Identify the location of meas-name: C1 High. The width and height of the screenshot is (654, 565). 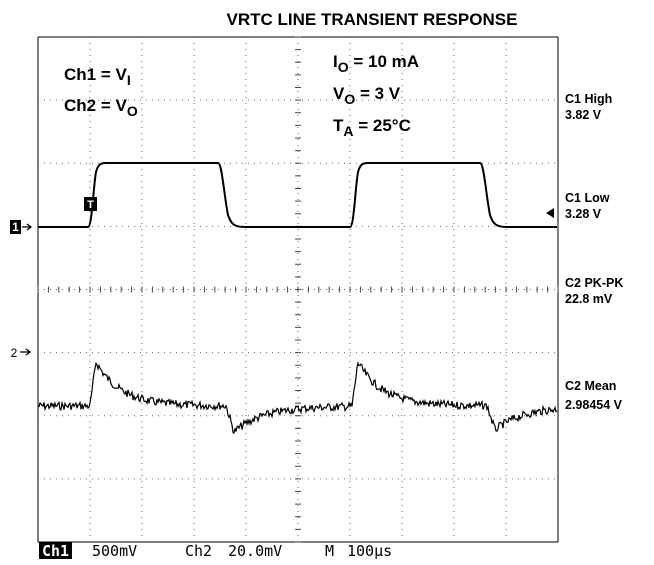
(588, 99).